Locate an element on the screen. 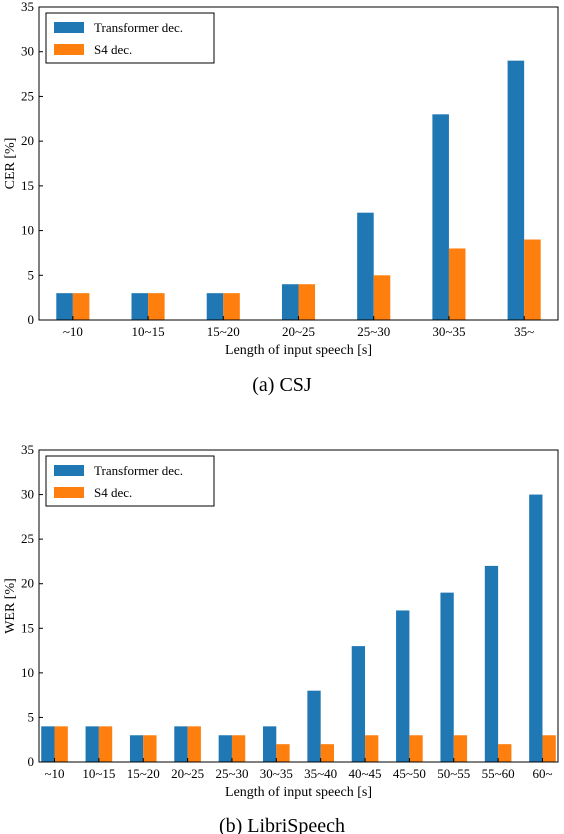 The image size is (564, 834). x-tick-label-6: 35~40 is located at coordinates (320, 773).